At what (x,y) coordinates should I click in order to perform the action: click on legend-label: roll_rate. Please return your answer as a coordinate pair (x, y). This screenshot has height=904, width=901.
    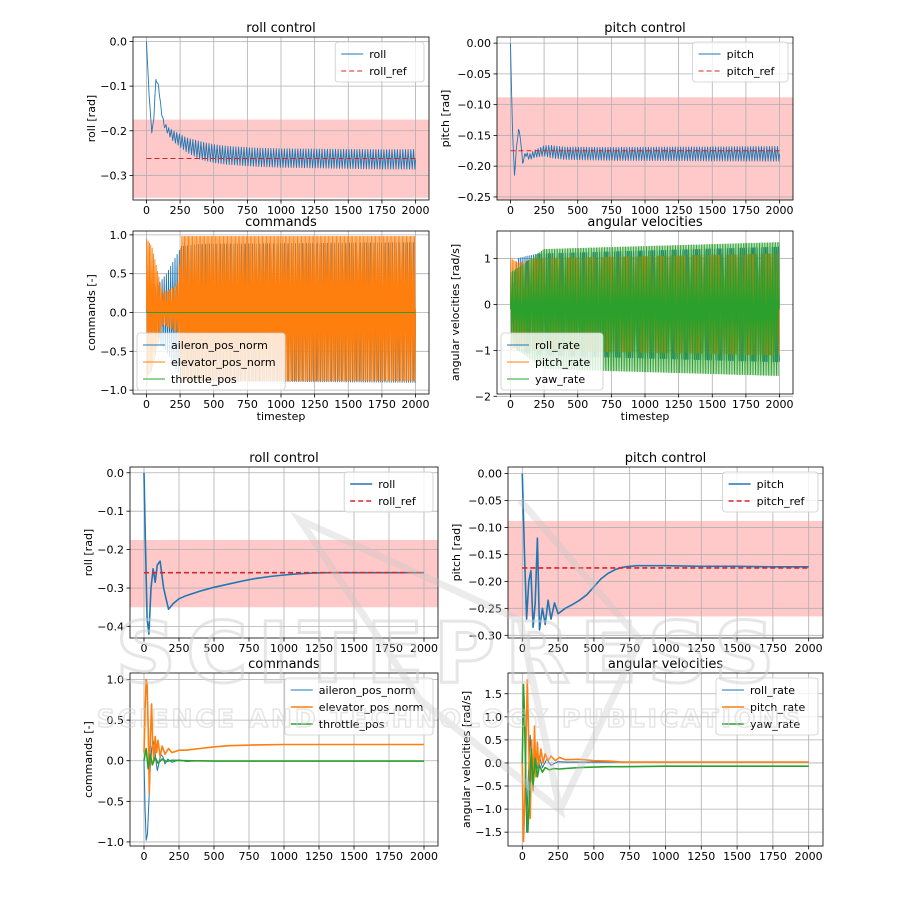
    Looking at the image, I should click on (557, 345).